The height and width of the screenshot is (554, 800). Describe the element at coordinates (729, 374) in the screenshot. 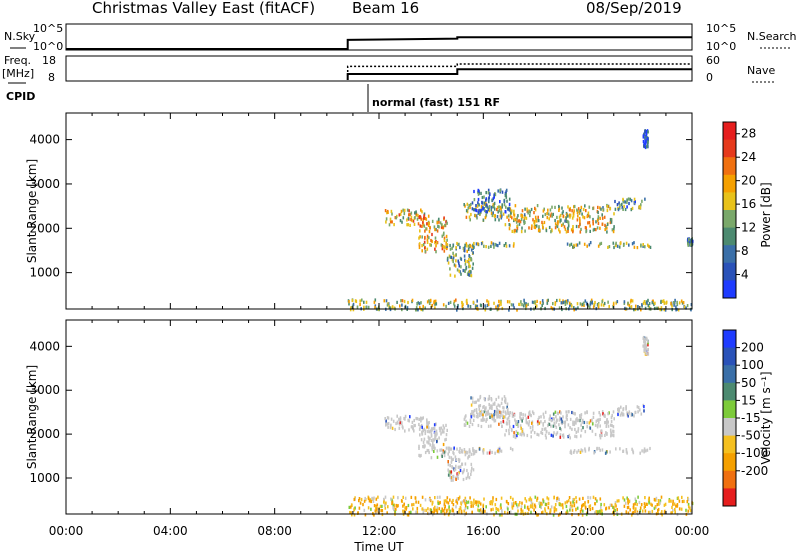

I see `colorbar-segment` at that location.